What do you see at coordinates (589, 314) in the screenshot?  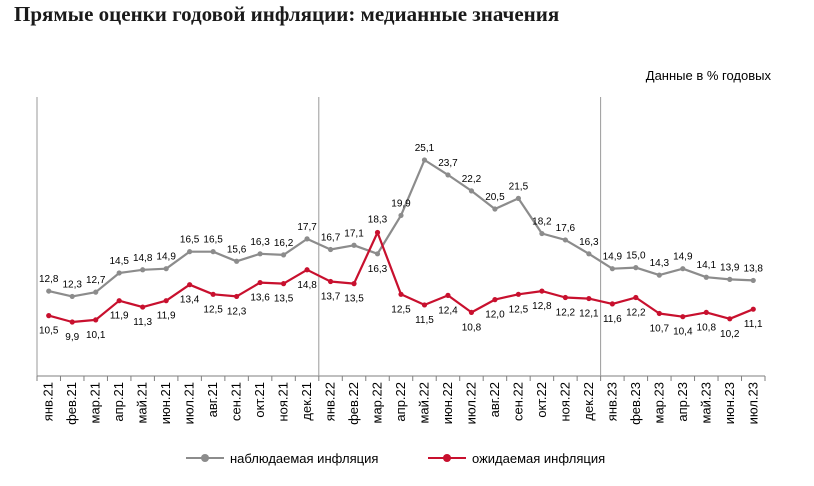 I see `data-label-expected: 12,1` at bounding box center [589, 314].